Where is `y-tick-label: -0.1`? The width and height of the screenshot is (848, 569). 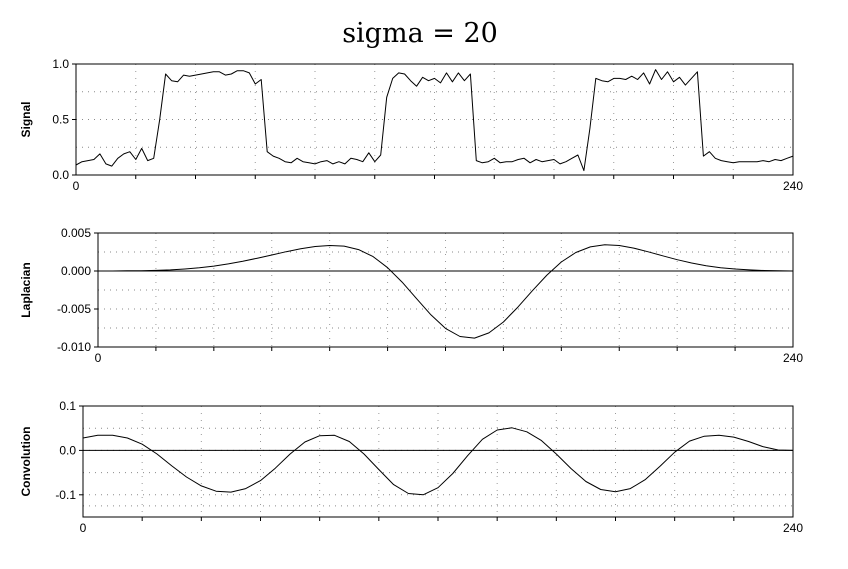 y-tick-label: -0.1 is located at coordinates (65, 495).